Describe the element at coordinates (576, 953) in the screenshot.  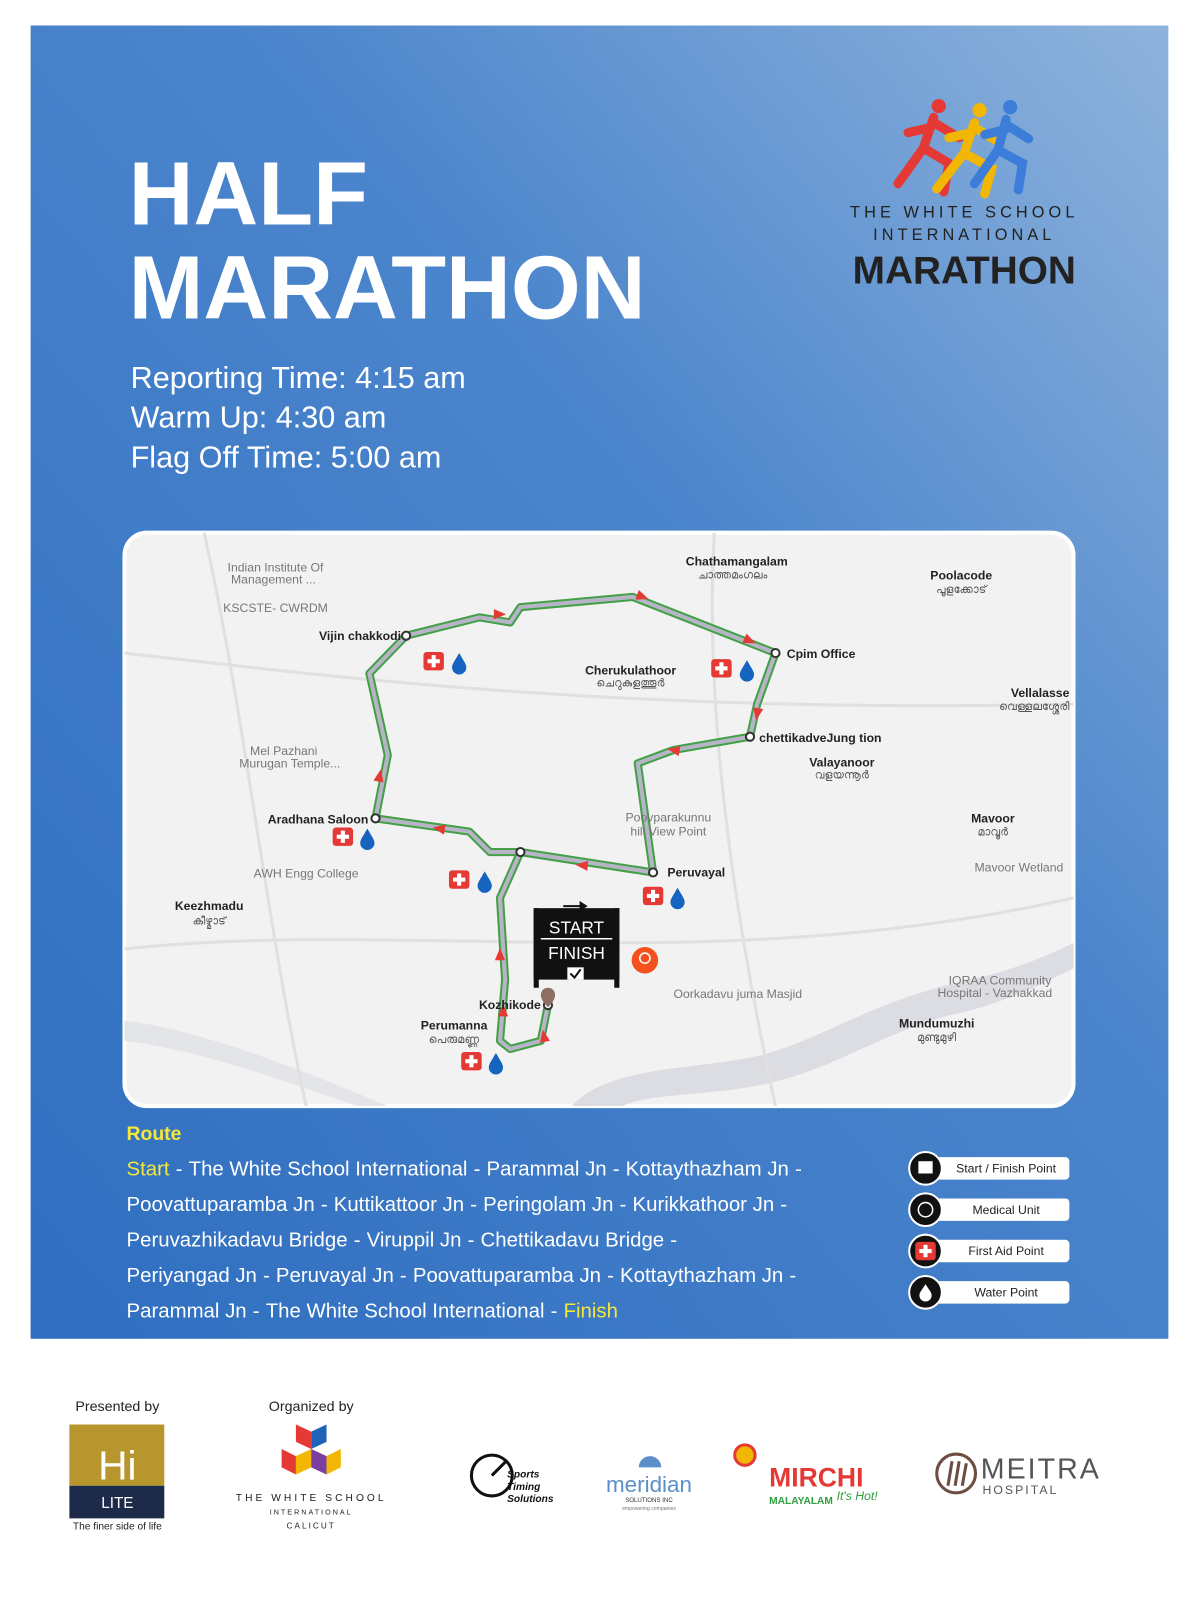
I see `sign-text: FINISH` at that location.